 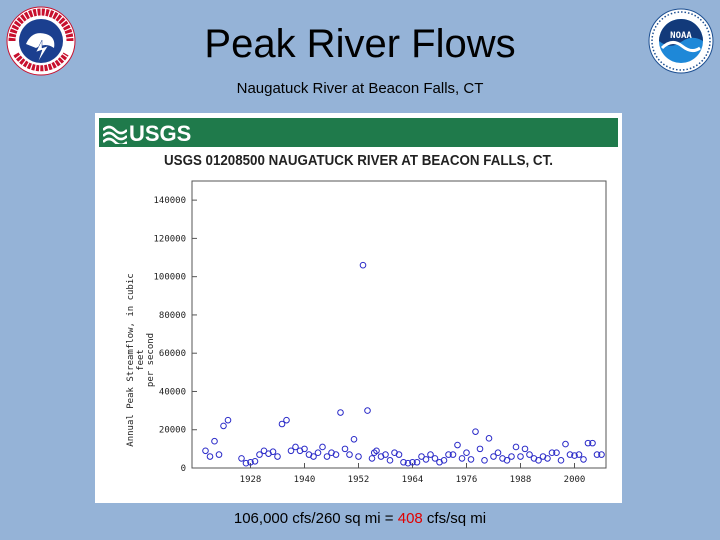 What do you see at coordinates (360, 44) in the screenshot?
I see `page-title: Peak River Flows` at bounding box center [360, 44].